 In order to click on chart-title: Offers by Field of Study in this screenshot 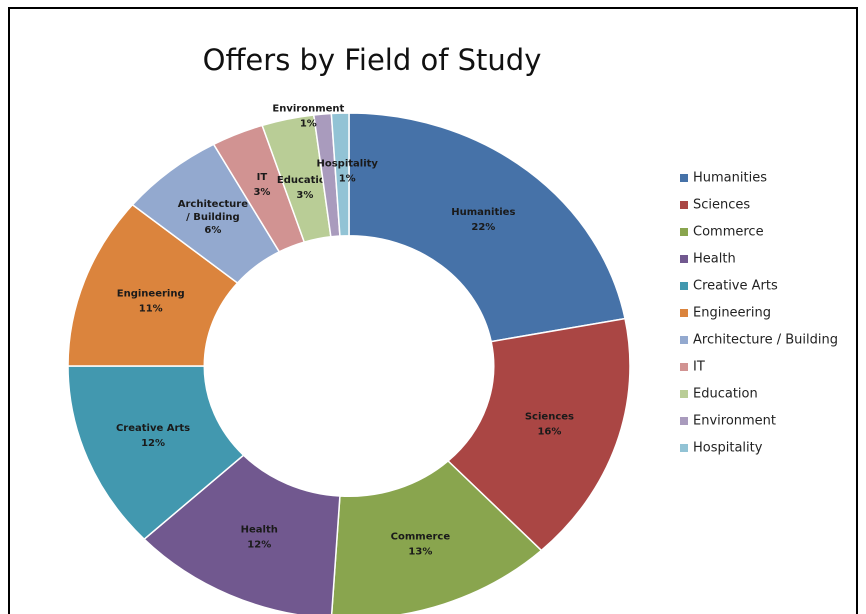, I will do `click(372, 60)`.